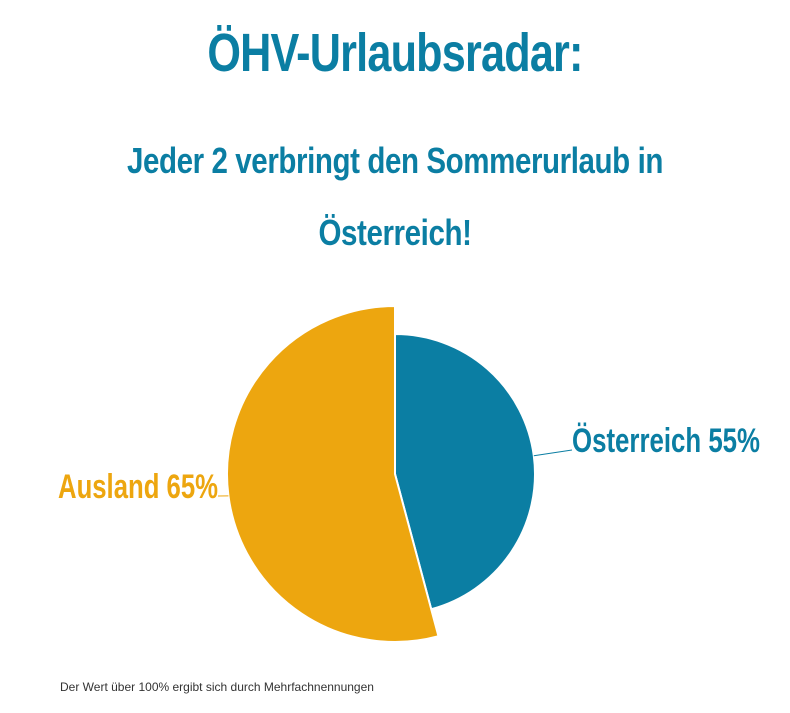 This screenshot has width=790, height=713. Describe the element at coordinates (333, 473) in the screenshot. I see `pie-slice-ausland` at that location.